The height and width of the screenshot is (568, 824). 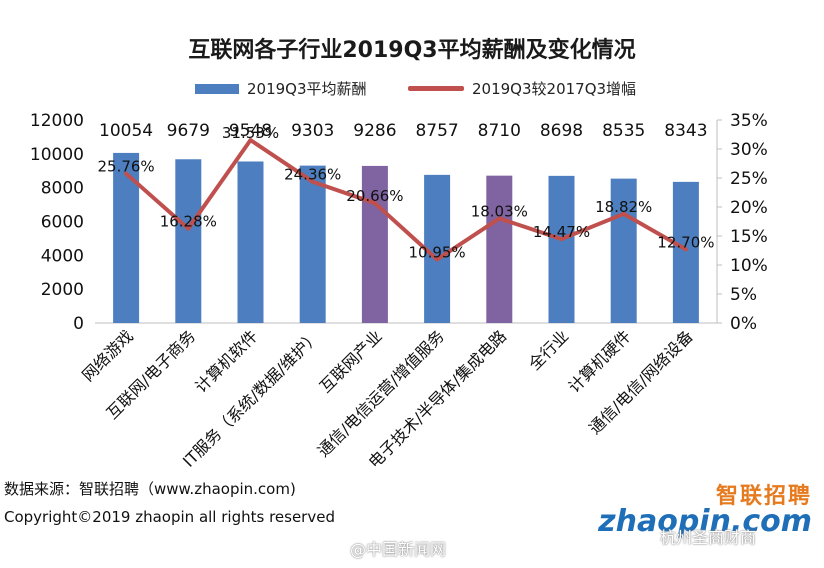 What do you see at coordinates (561, 131) in the screenshot?
I see `bar-value-label: 8698` at bounding box center [561, 131].